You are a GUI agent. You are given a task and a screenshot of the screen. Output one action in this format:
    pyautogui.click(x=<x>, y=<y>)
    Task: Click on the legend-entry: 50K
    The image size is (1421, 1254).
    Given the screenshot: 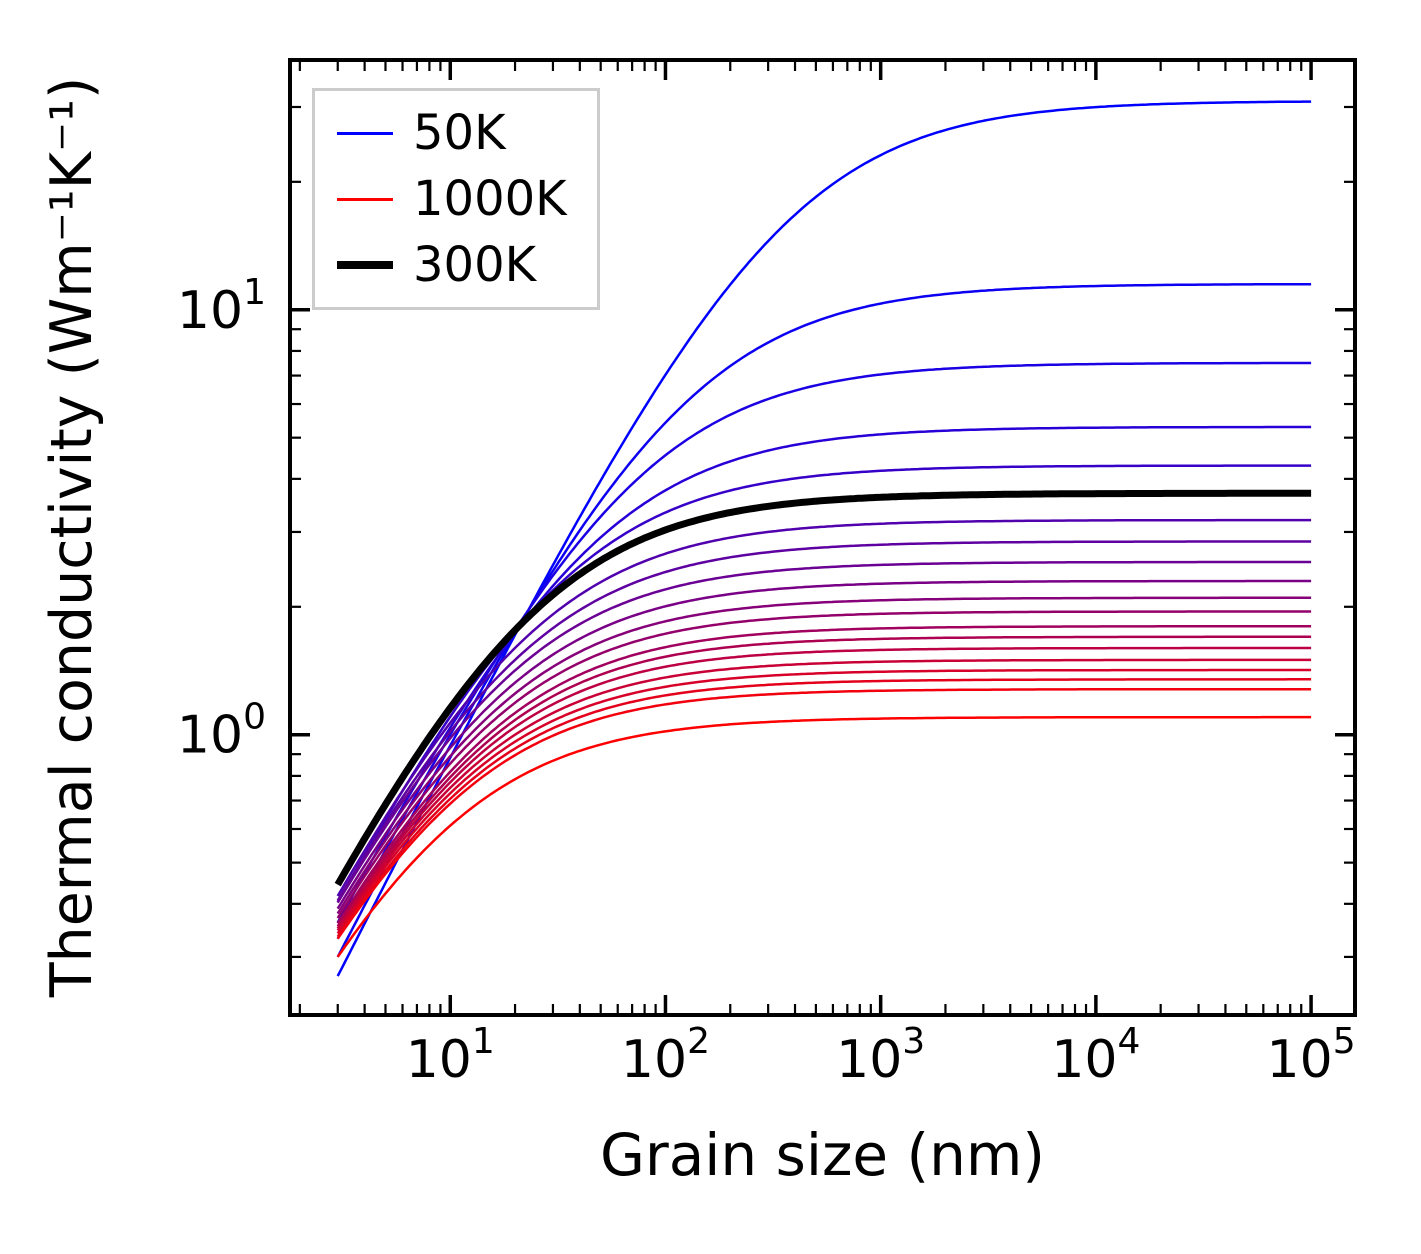 What is the action you would take?
    pyautogui.click(x=452, y=133)
    